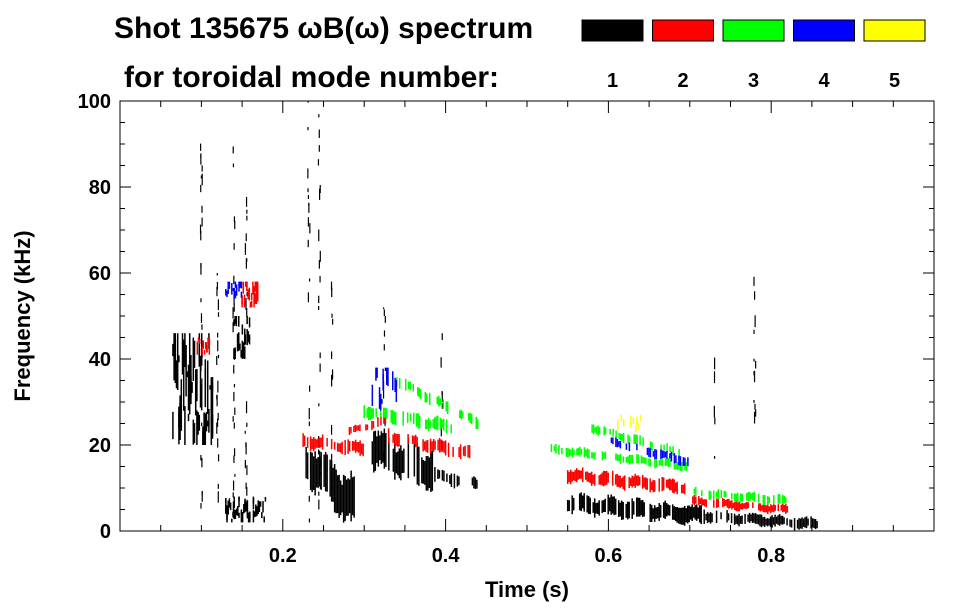 This screenshot has width=963, height=615. I want to click on y-tick-label: 60, so click(100, 274).